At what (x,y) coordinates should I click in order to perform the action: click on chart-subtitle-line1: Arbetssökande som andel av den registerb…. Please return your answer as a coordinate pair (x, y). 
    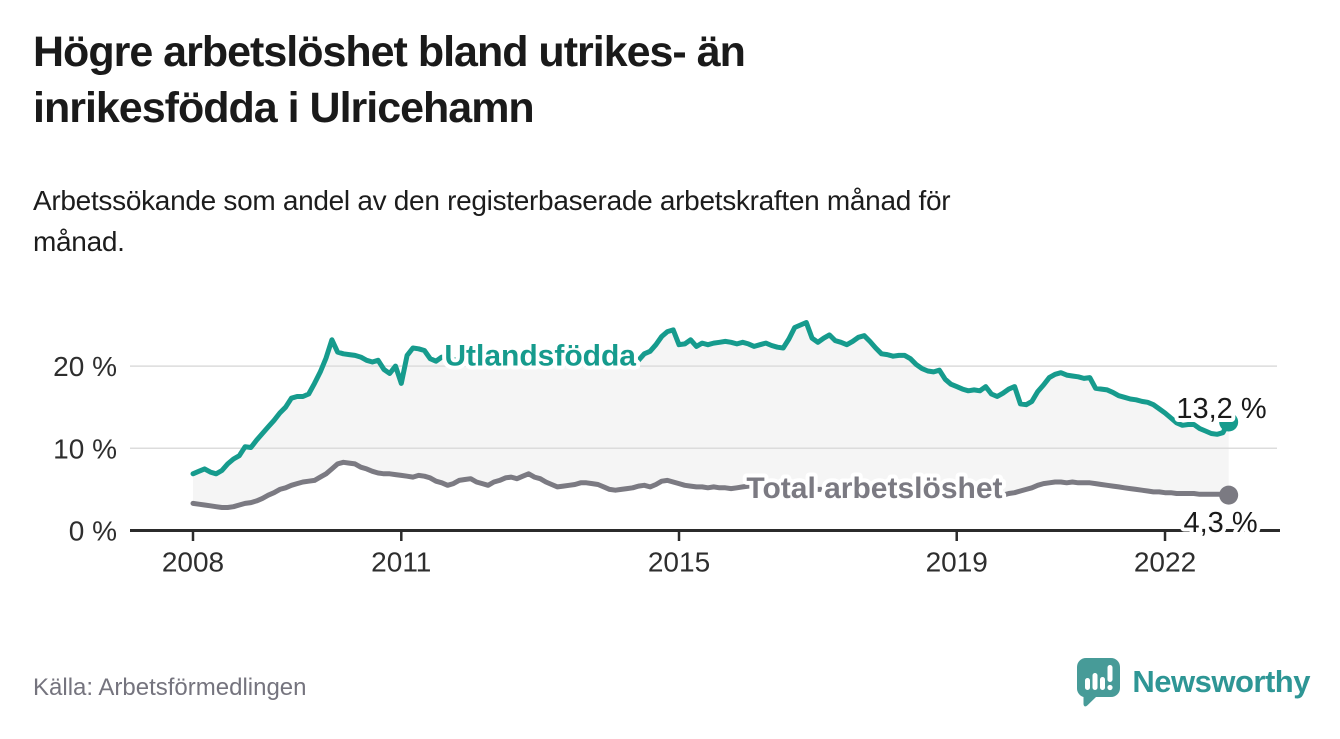
    Looking at the image, I should click on (492, 200).